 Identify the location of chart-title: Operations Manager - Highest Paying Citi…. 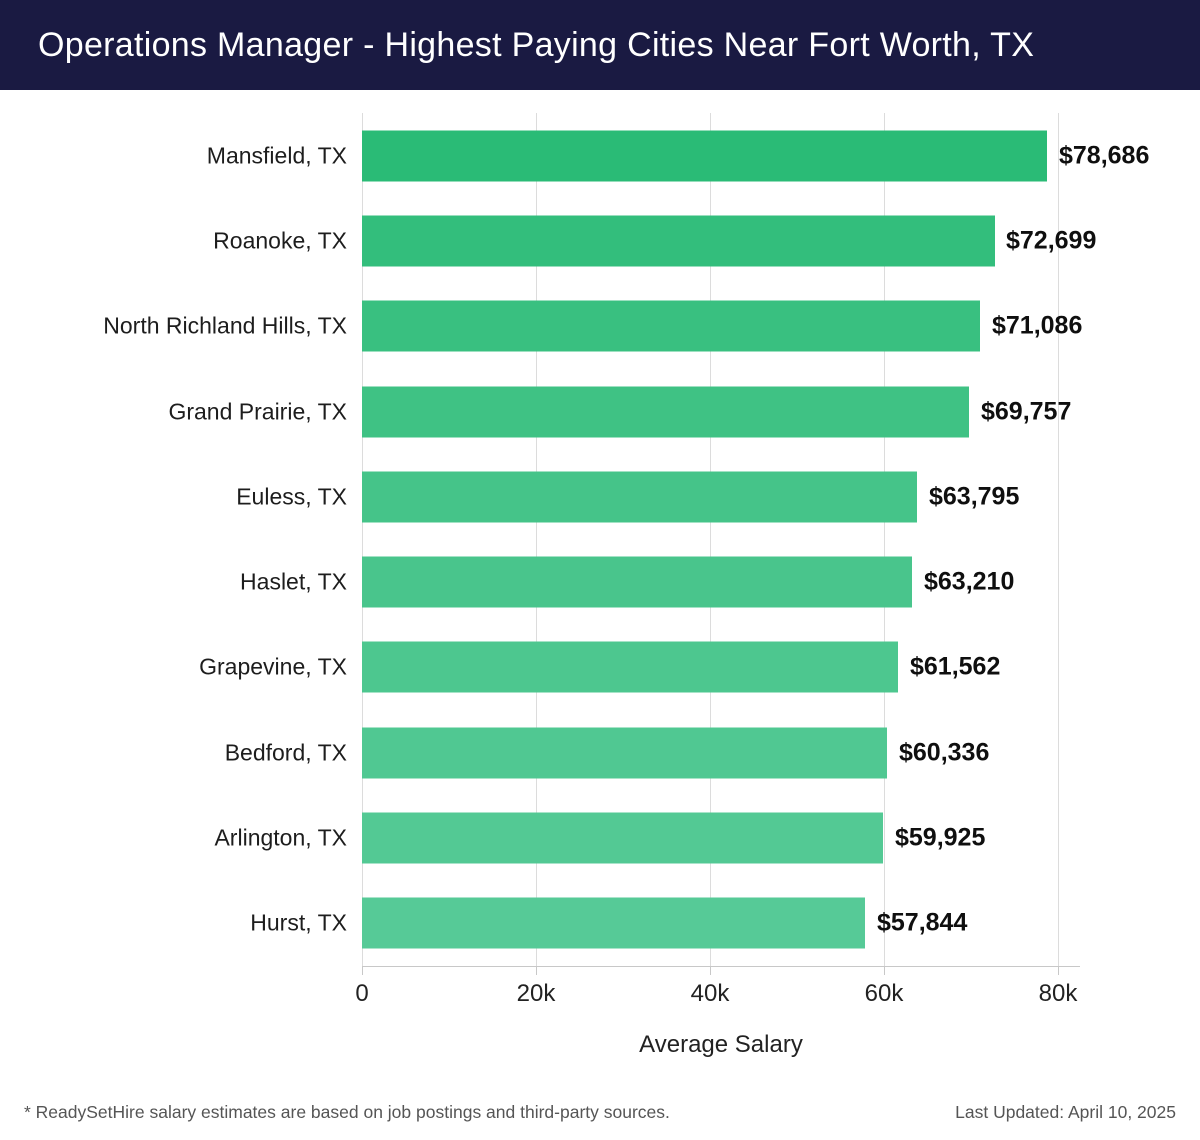
(536, 44).